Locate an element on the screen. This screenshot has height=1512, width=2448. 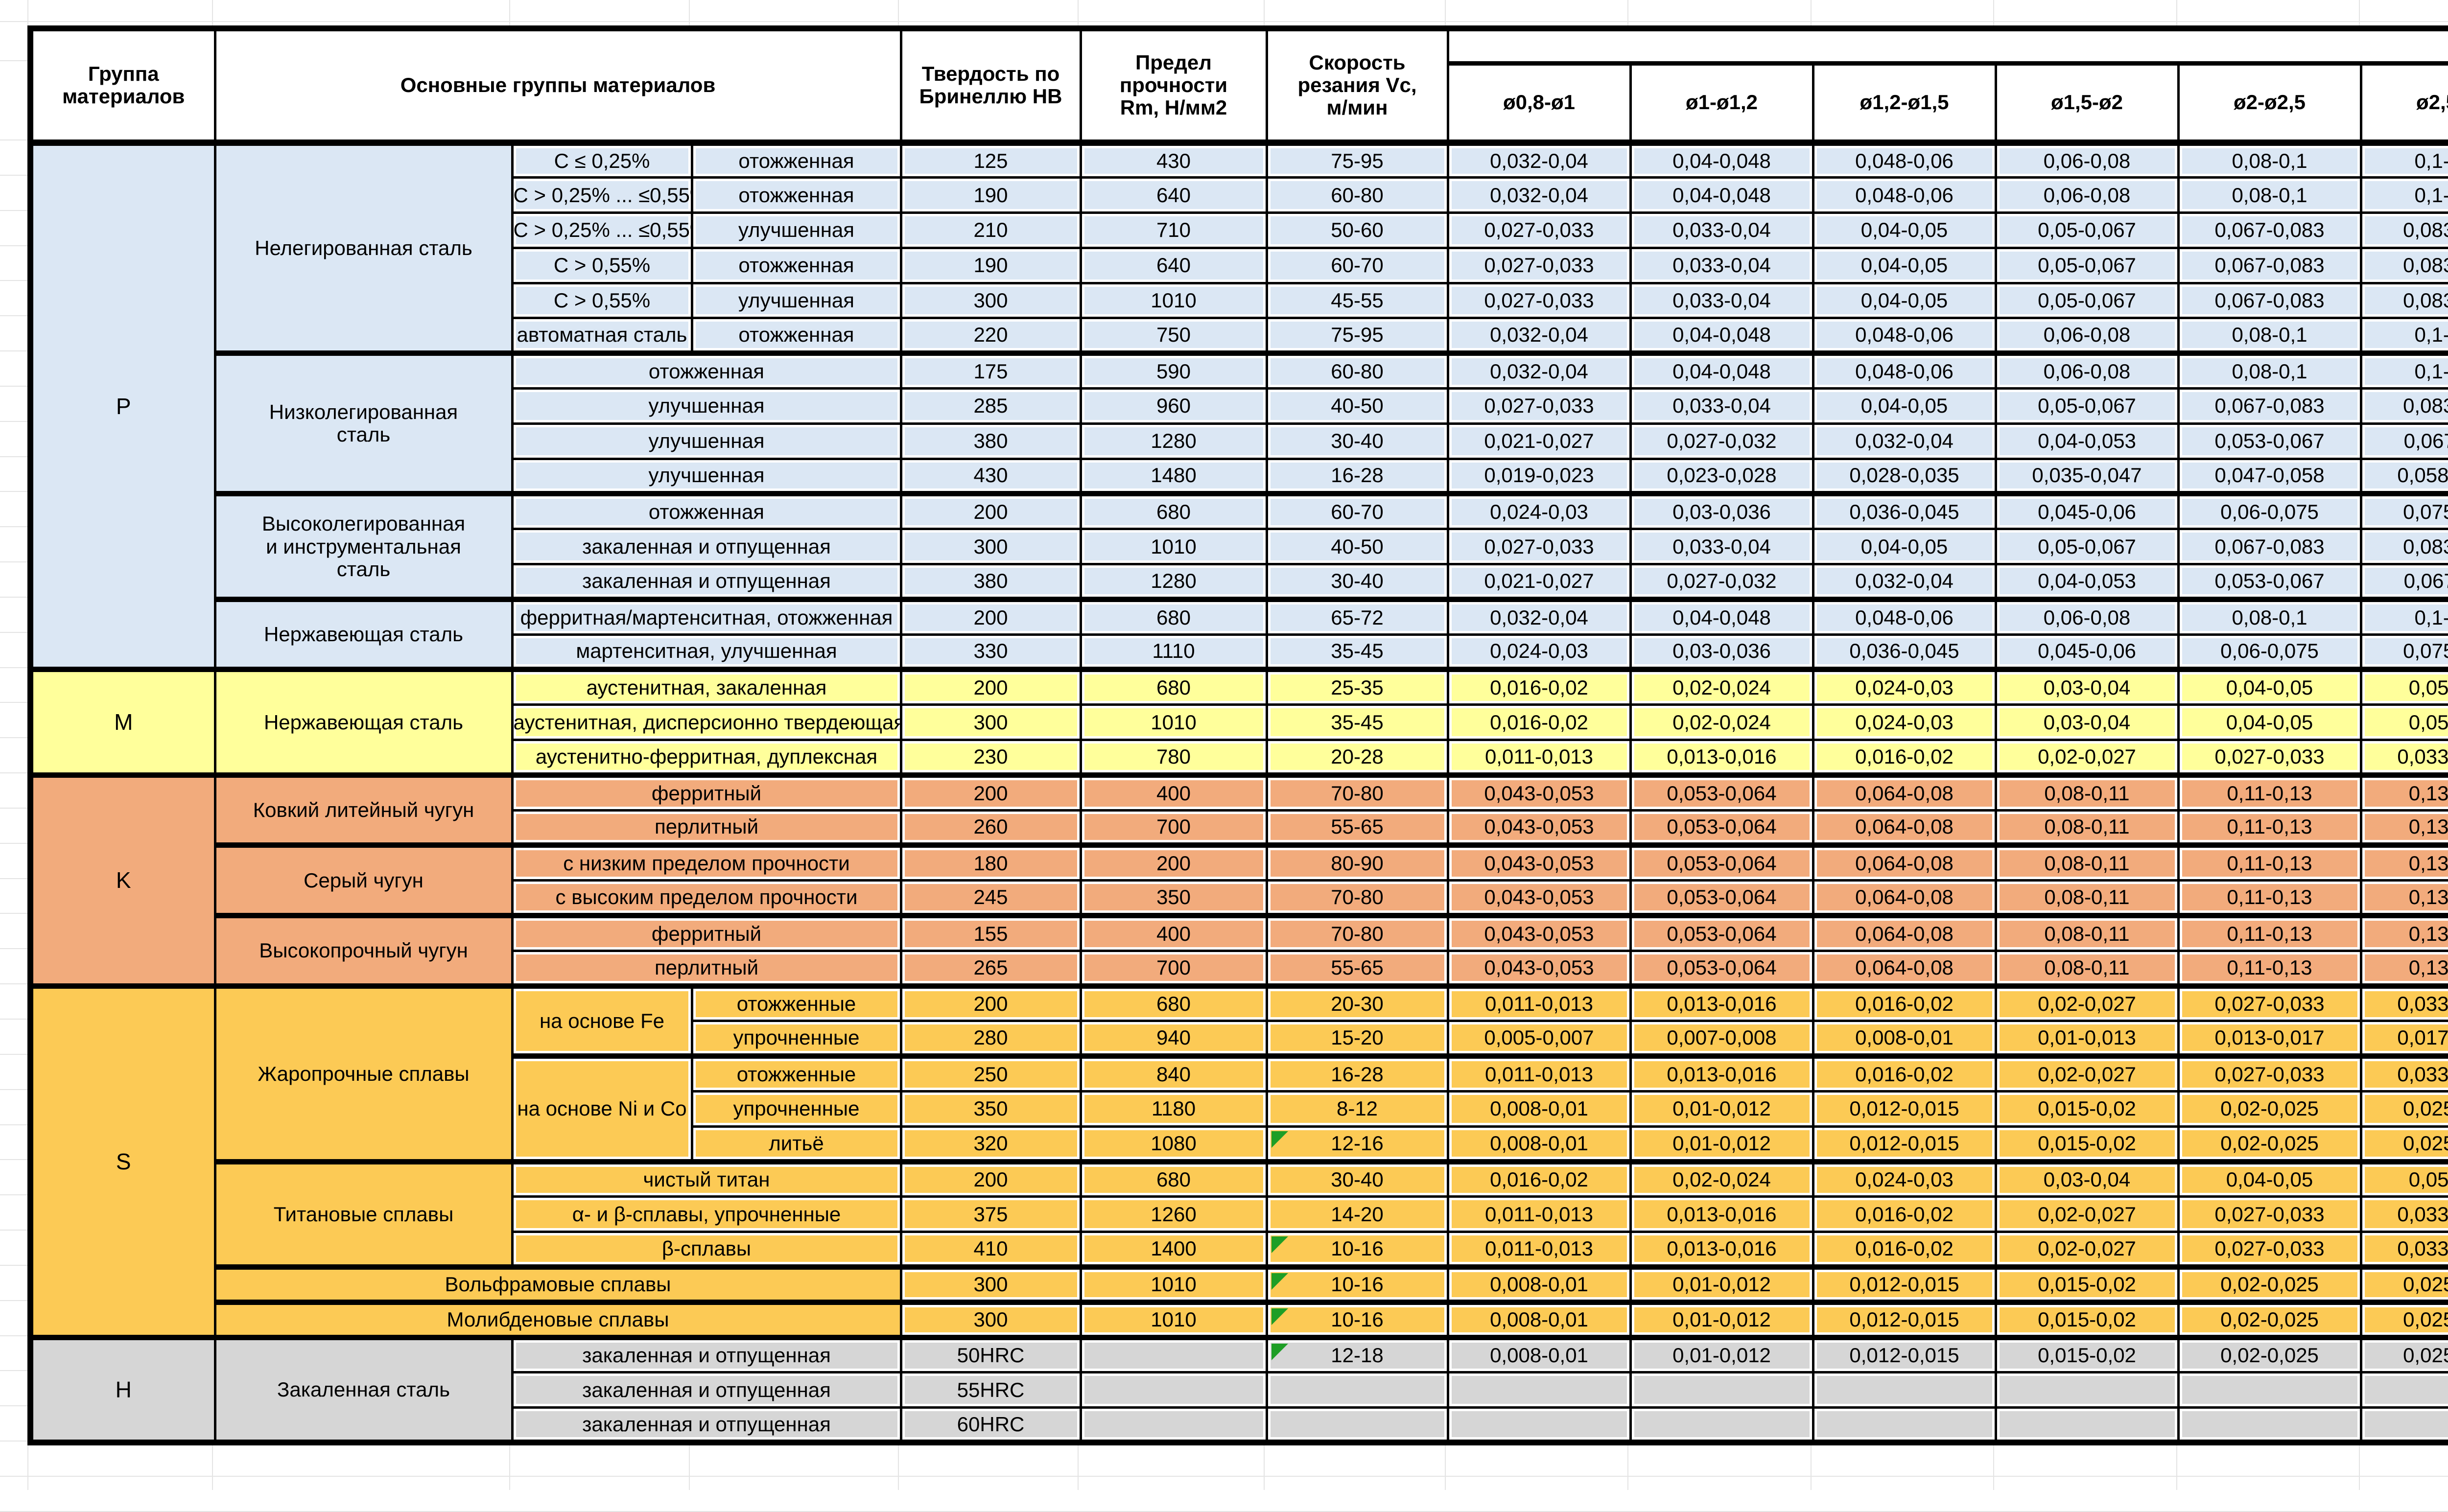
hardness-value: 200 is located at coordinates (990, 511).